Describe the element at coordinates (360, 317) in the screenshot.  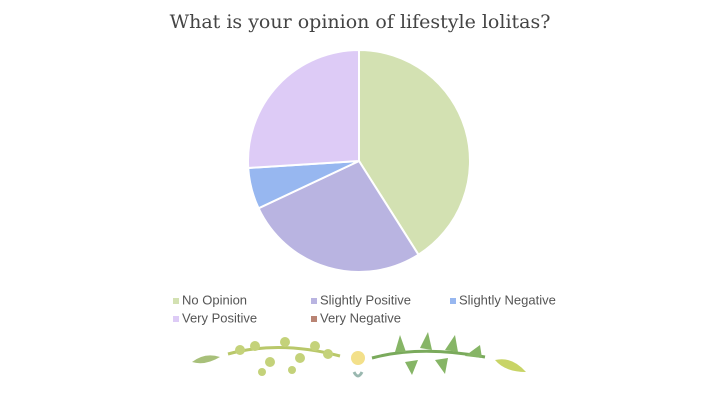
I see `legend-label: Very Negative` at that location.